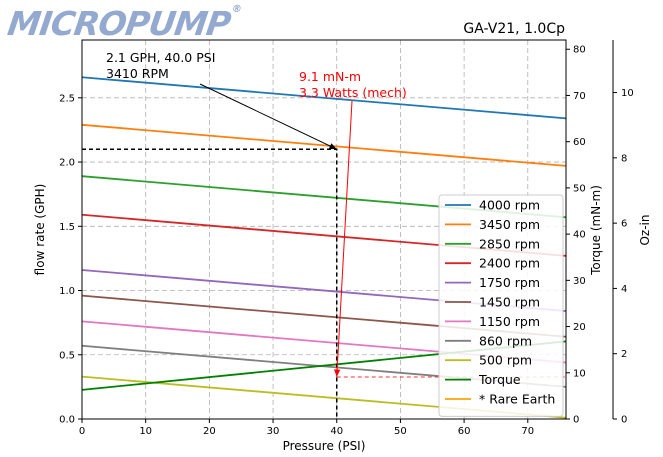  Describe the element at coordinates (273, 431) in the screenshot. I see `x-tick-label: 30` at that location.